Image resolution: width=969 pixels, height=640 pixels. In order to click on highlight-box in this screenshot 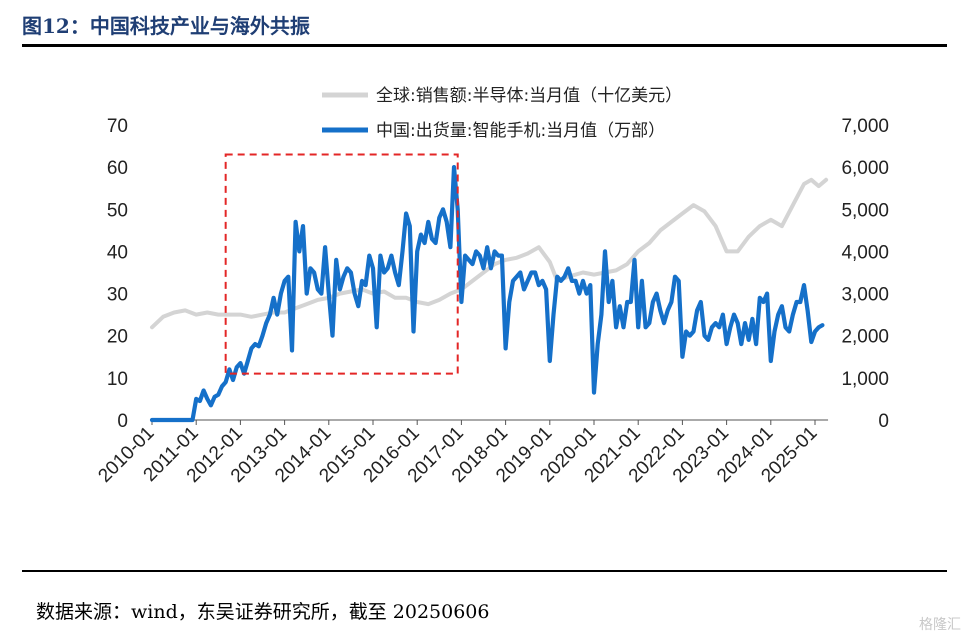, I will do `click(341, 264)`.